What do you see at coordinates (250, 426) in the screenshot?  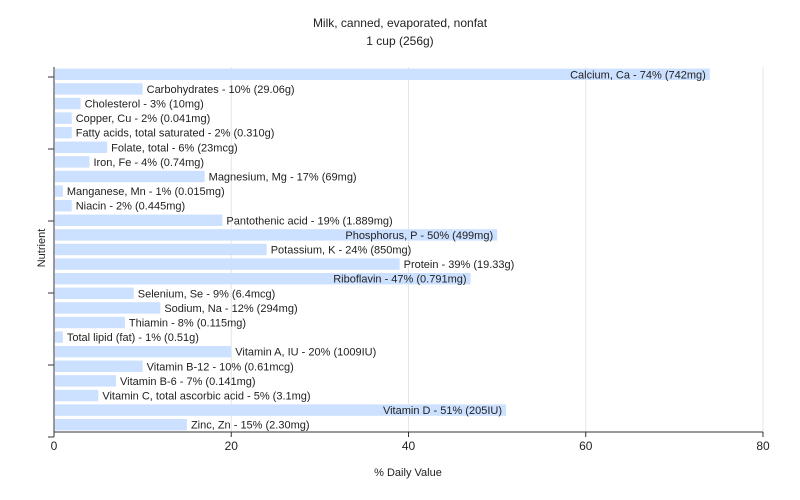 I see `bar-label: Zinc, Zn - 15% (2.30mg)` at bounding box center [250, 426].